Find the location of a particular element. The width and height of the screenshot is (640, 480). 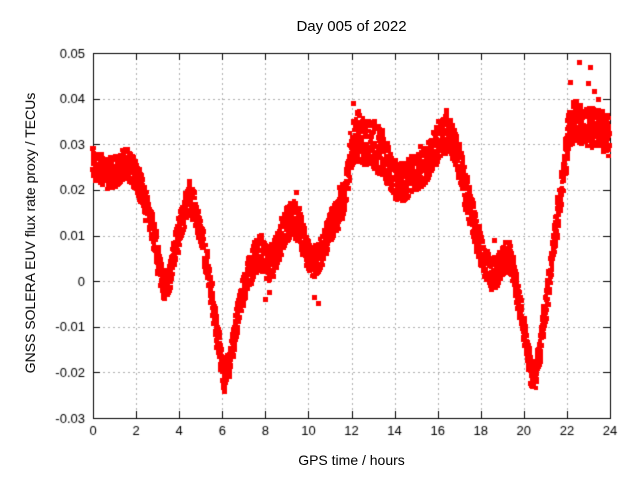

x-axis-label: GPS time / hours is located at coordinates (351, 460).